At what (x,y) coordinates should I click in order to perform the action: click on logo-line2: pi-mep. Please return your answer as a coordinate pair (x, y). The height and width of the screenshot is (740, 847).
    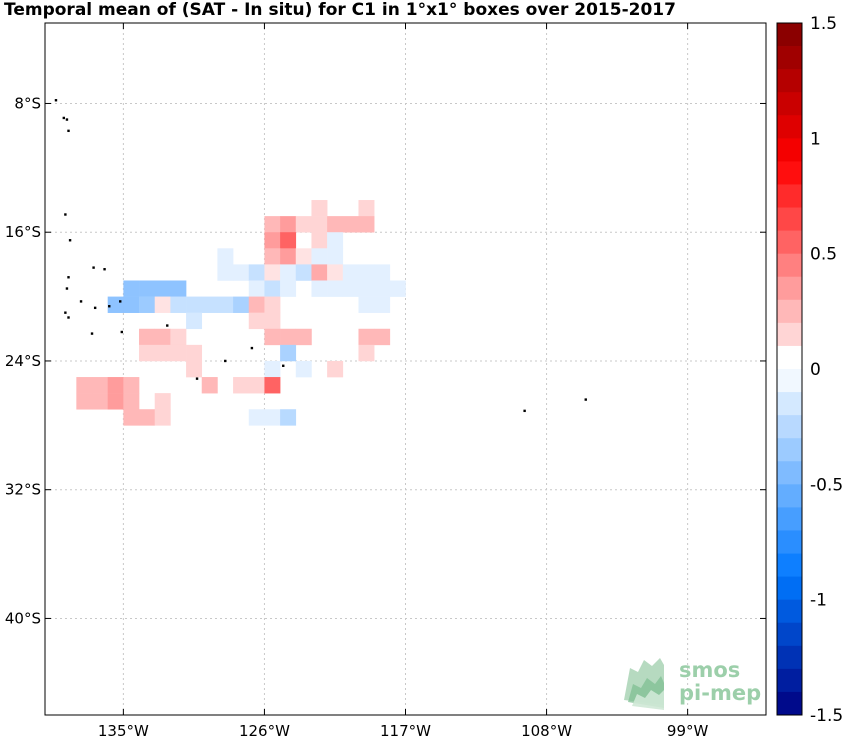
    Looking at the image, I should click on (720, 693).